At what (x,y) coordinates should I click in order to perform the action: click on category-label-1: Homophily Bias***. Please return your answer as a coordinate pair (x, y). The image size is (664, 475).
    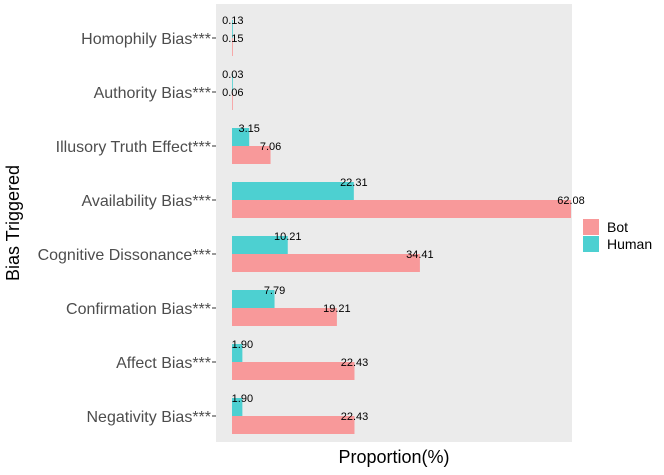
    Looking at the image, I should click on (146, 39).